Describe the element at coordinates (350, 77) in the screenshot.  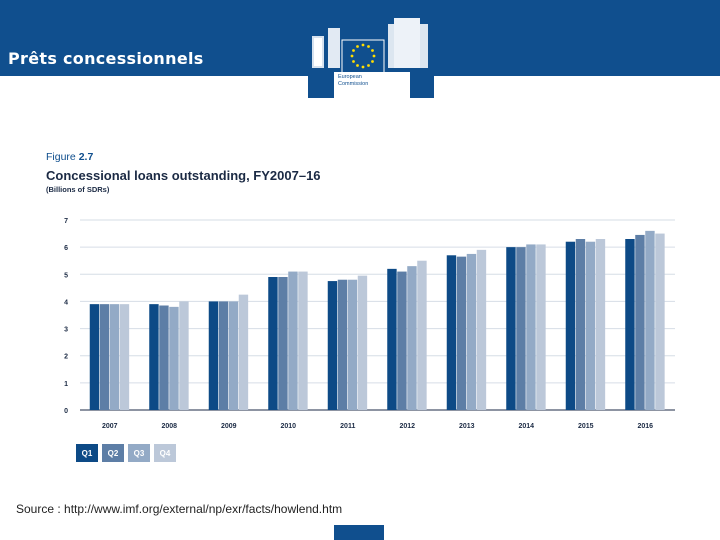
I see `logo-line-1: European` at that location.